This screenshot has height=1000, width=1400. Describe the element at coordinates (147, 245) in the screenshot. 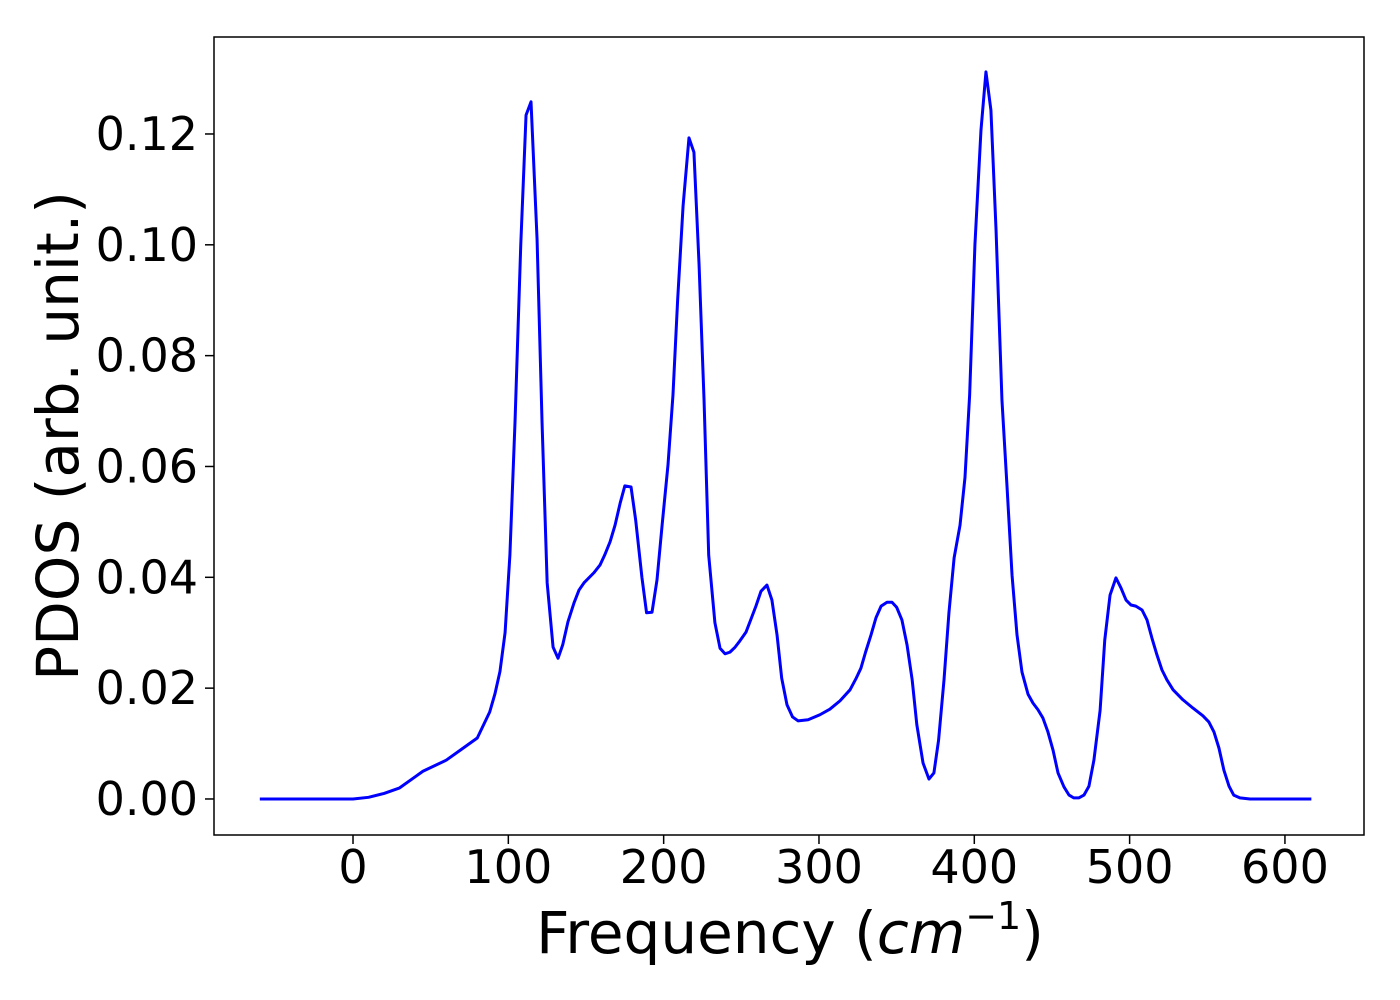

I see `y-tick-label: 0.10` at that location.